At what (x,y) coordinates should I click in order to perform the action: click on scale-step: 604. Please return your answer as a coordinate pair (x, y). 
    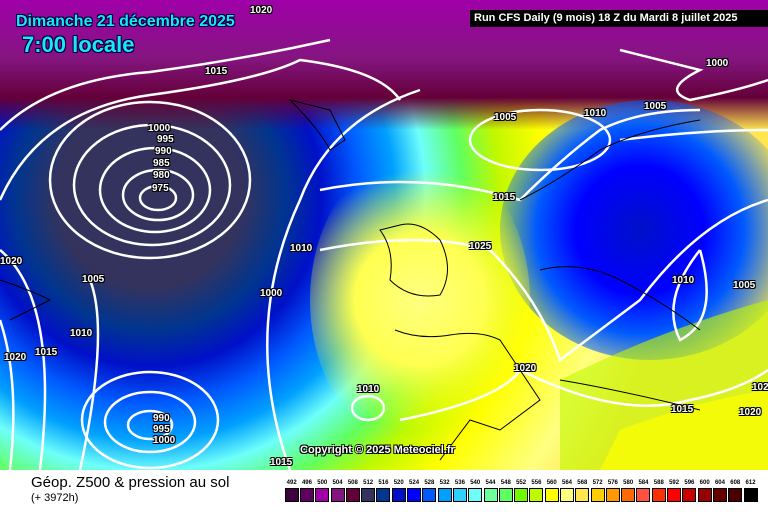
    Looking at the image, I should click on (719, 490).